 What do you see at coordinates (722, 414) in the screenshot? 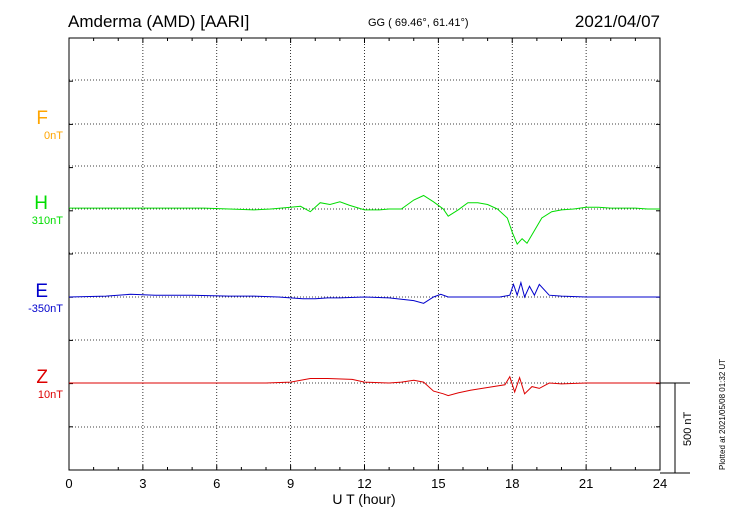
I see `plotted-note: Plotted at 2021/05/08 01:32 UT` at bounding box center [722, 414].